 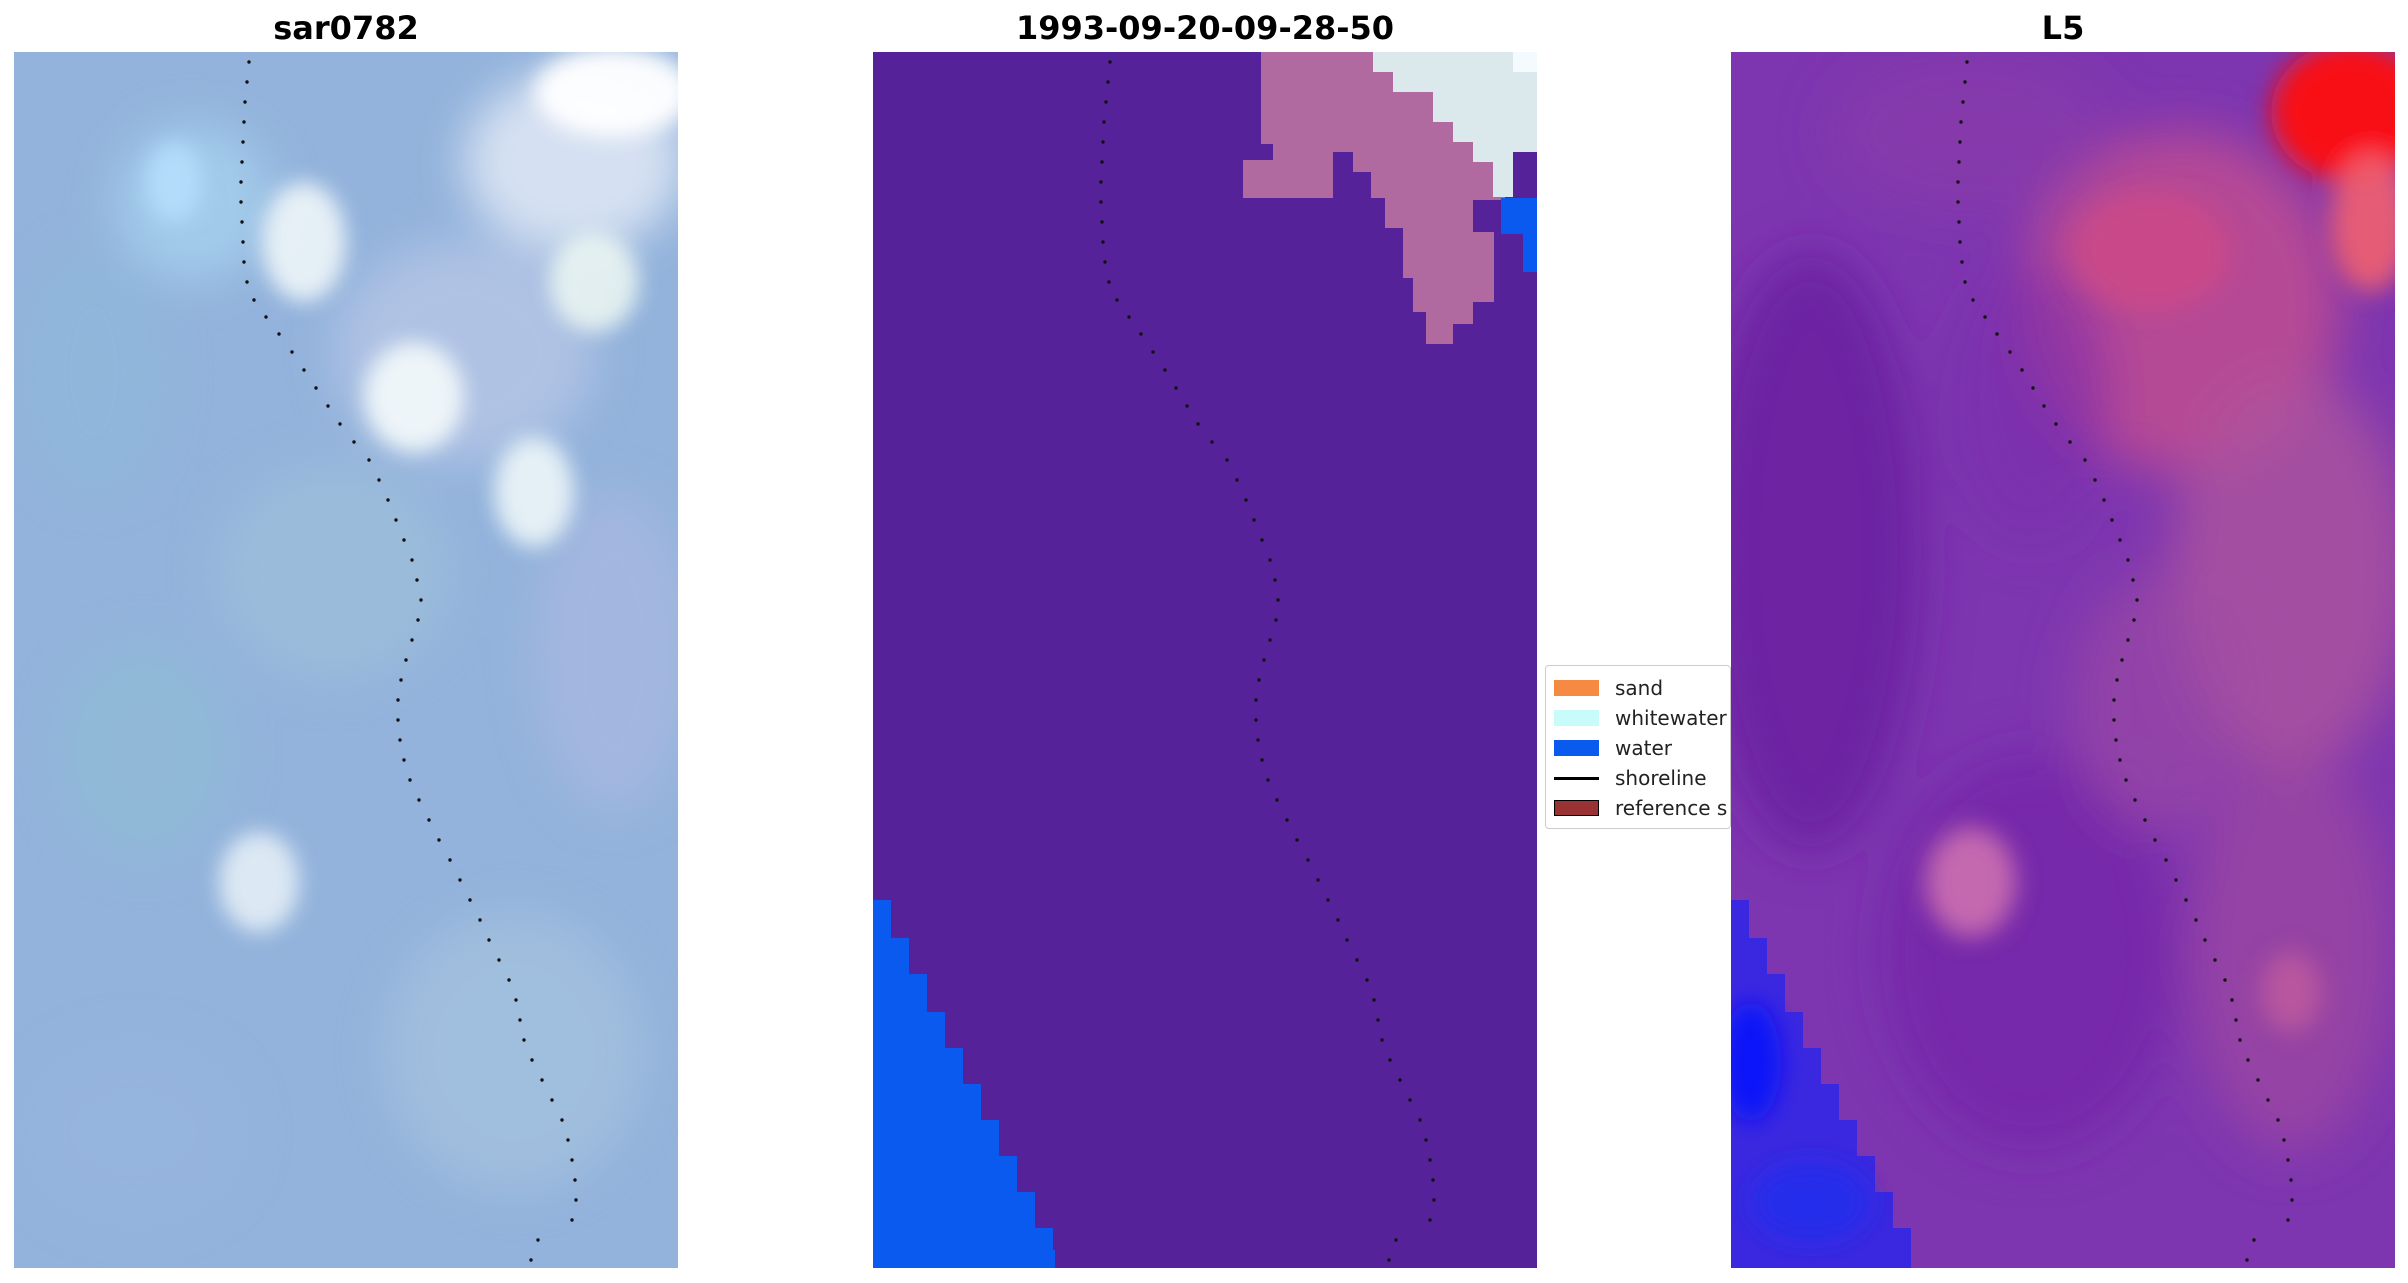 I want to click on shoreline-line-icon, so click(x=1576, y=778).